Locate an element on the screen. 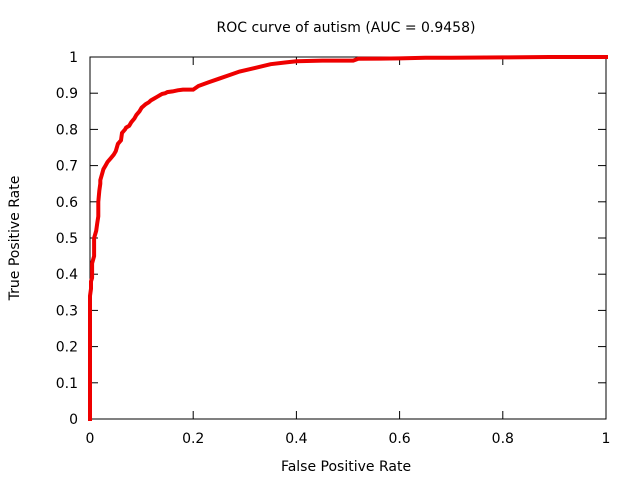 This screenshot has height=480, width=640. y-tick-label: 1 is located at coordinates (73, 58).